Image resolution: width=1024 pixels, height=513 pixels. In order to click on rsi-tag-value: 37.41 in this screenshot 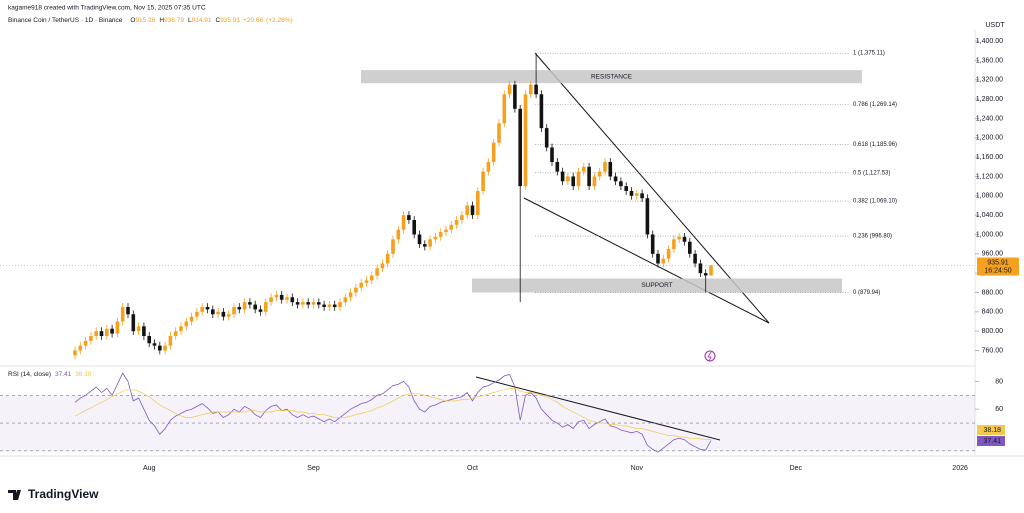, I will do `click(992, 441)`.